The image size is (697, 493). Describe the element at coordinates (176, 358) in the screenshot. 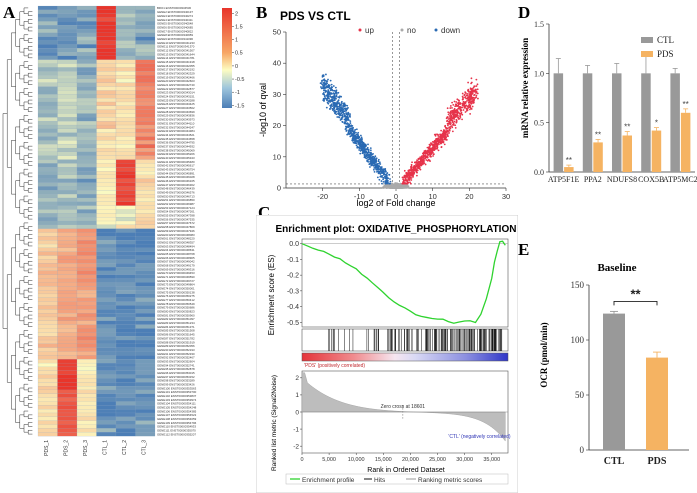

I see `heatmap-row-label: GENE92 ENST00000352467` at that location.